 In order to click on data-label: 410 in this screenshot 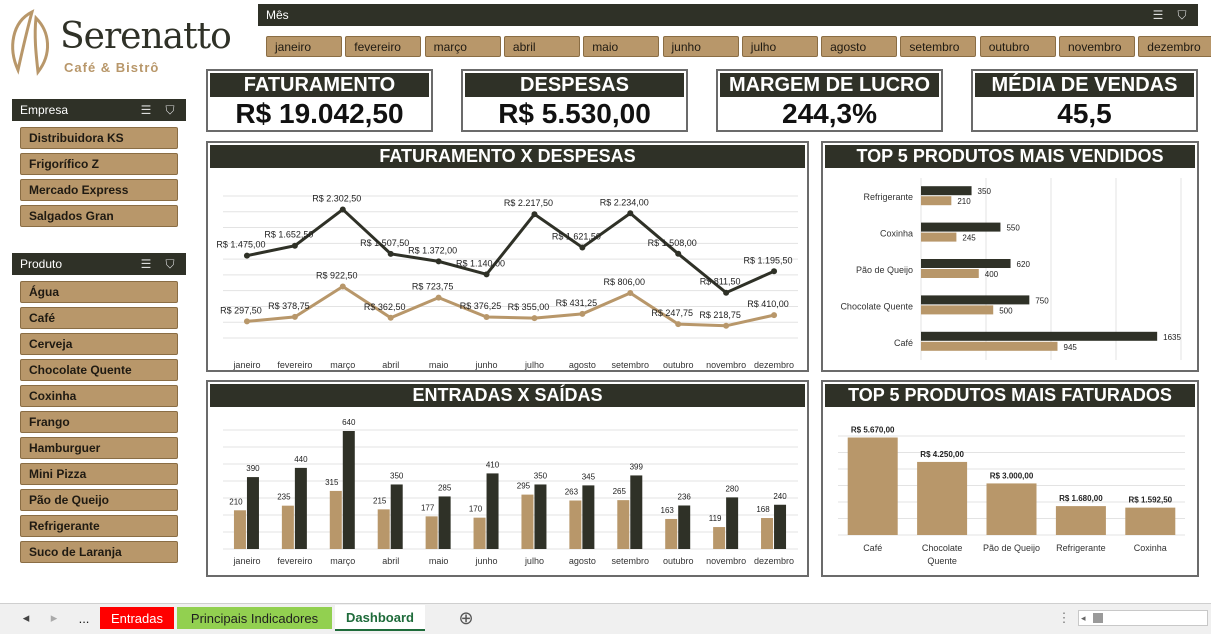, I will do `click(493, 464)`.